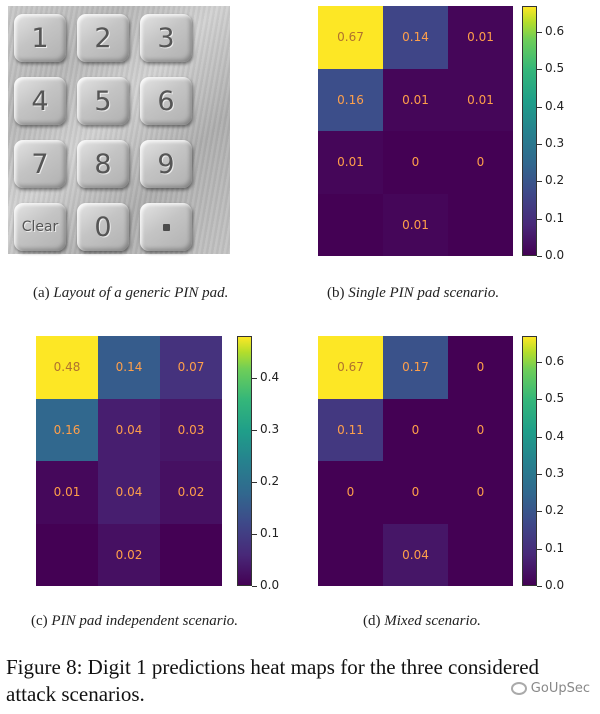 The height and width of the screenshot is (714, 600). I want to click on pin-key-3: 3, so click(166, 38).